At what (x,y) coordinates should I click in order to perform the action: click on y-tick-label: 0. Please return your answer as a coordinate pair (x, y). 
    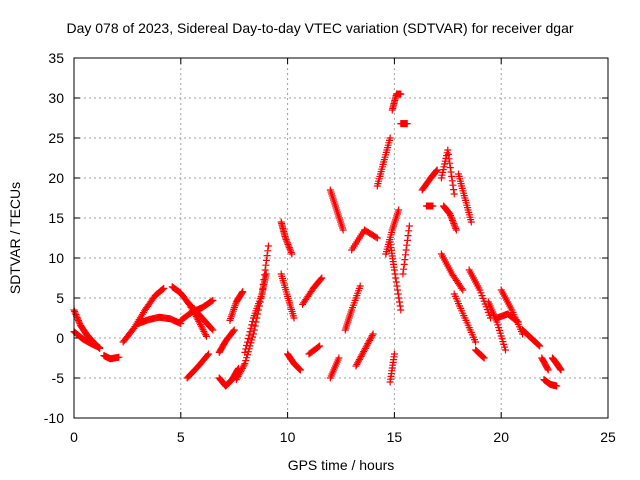
    Looking at the image, I should click on (60, 338).